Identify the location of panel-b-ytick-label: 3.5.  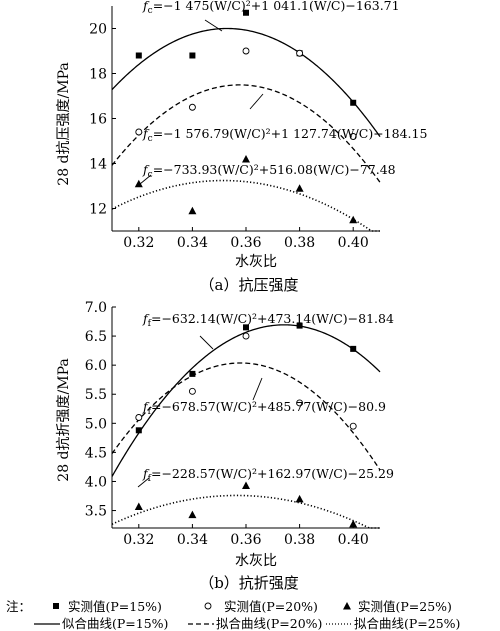
(96, 512).